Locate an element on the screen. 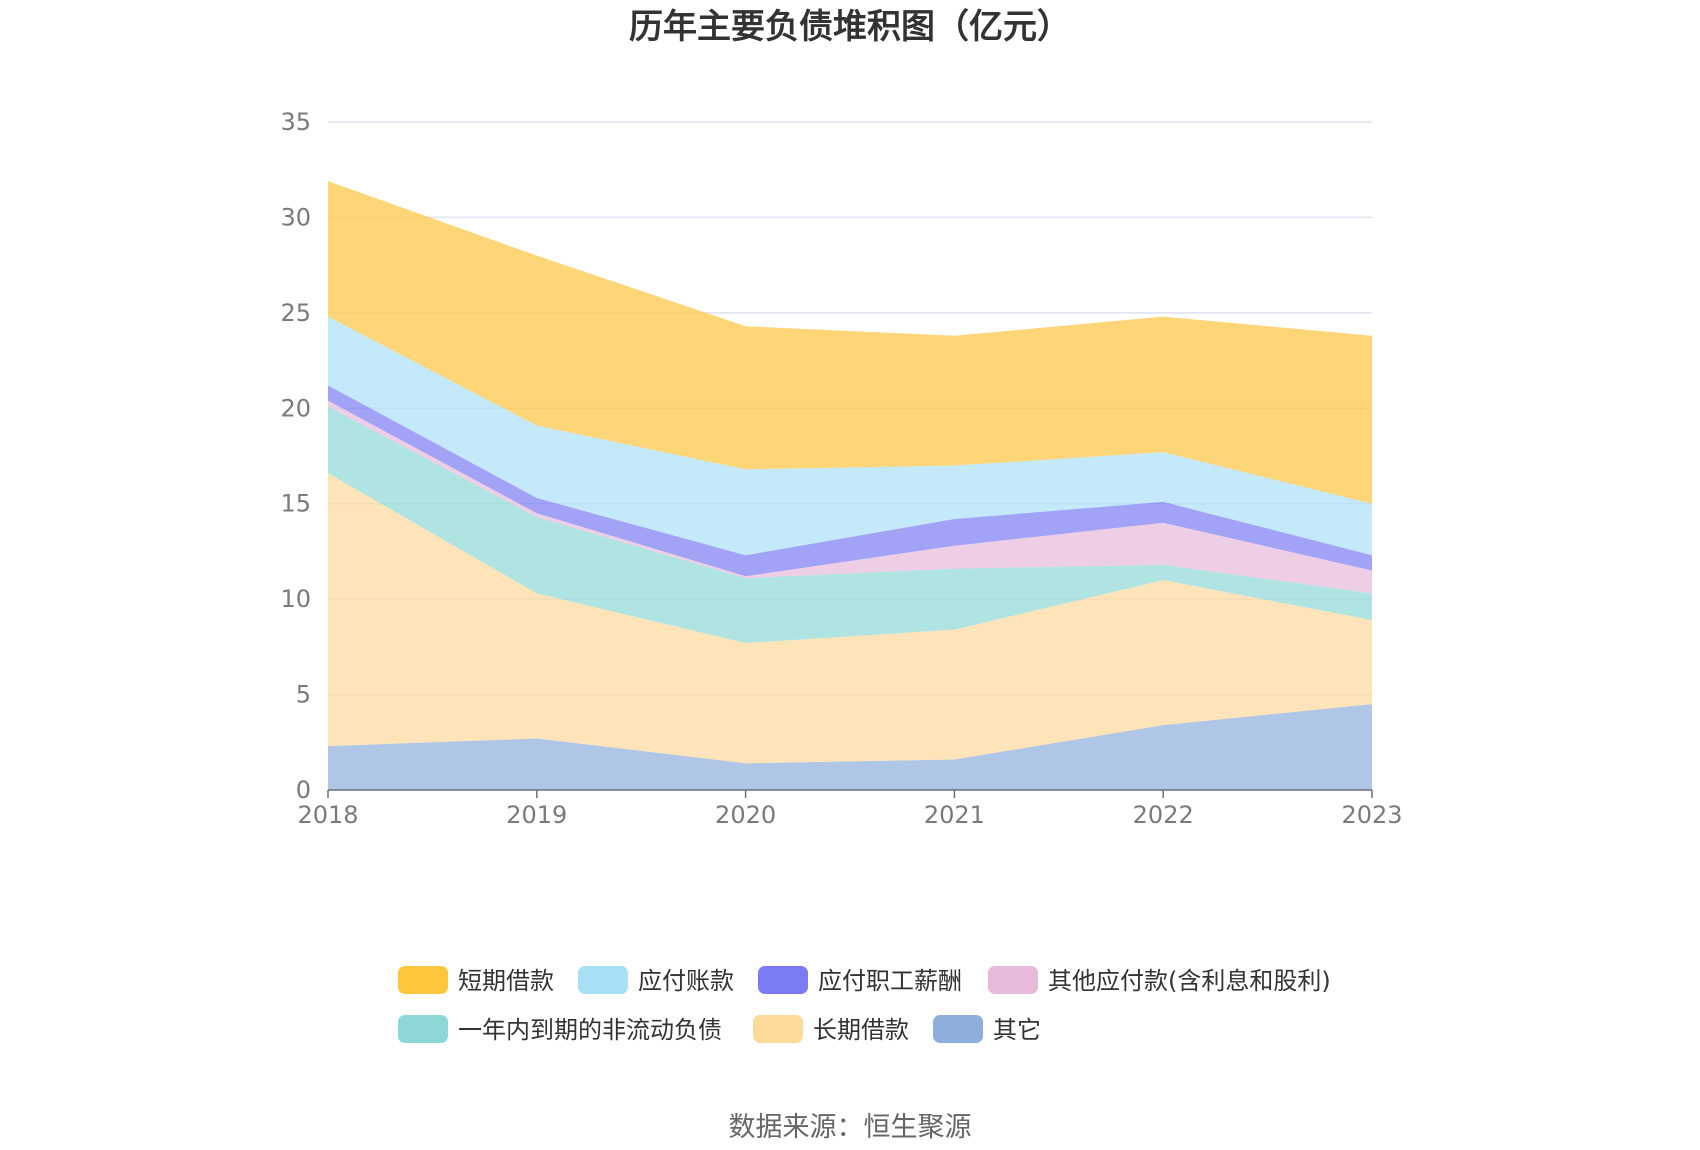 The image size is (1700, 1150). data-source: 数据来源：恒生聚源 is located at coordinates (850, 1127).